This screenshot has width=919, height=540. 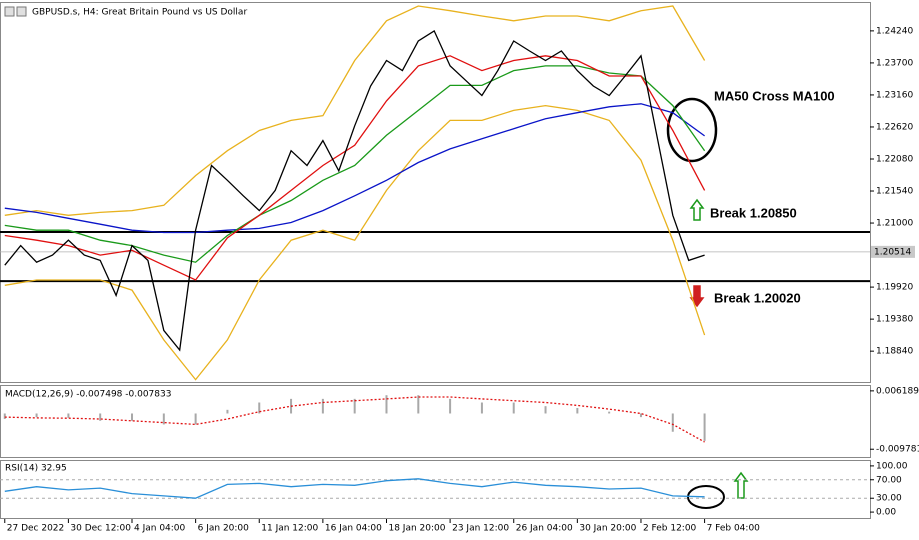 What do you see at coordinates (897, 391) in the screenshot?
I see `y-tick-label: 0.006189` at bounding box center [897, 391].